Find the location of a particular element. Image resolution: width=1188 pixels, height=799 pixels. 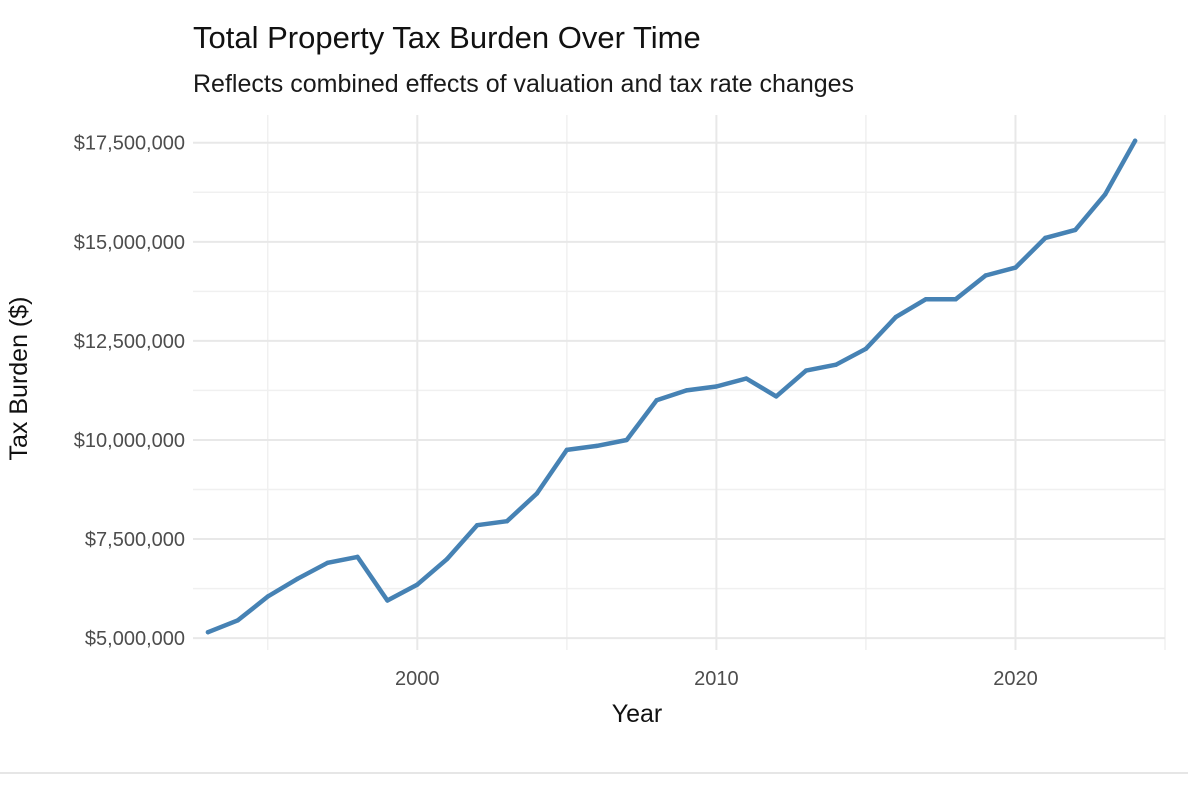

y-axis-label: Tax Burden ($) is located at coordinates (19, 379).